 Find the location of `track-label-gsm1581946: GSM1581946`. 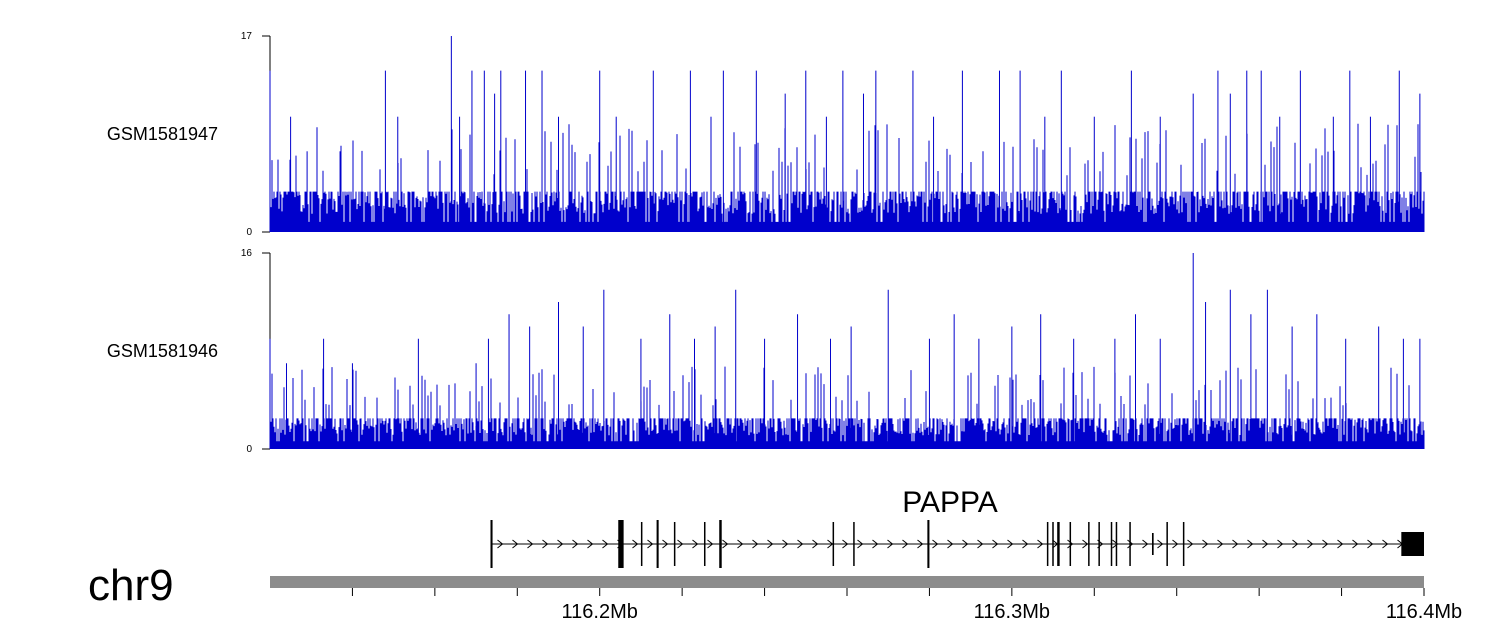

track-label-gsm1581946: GSM1581946 is located at coordinates (162, 351).